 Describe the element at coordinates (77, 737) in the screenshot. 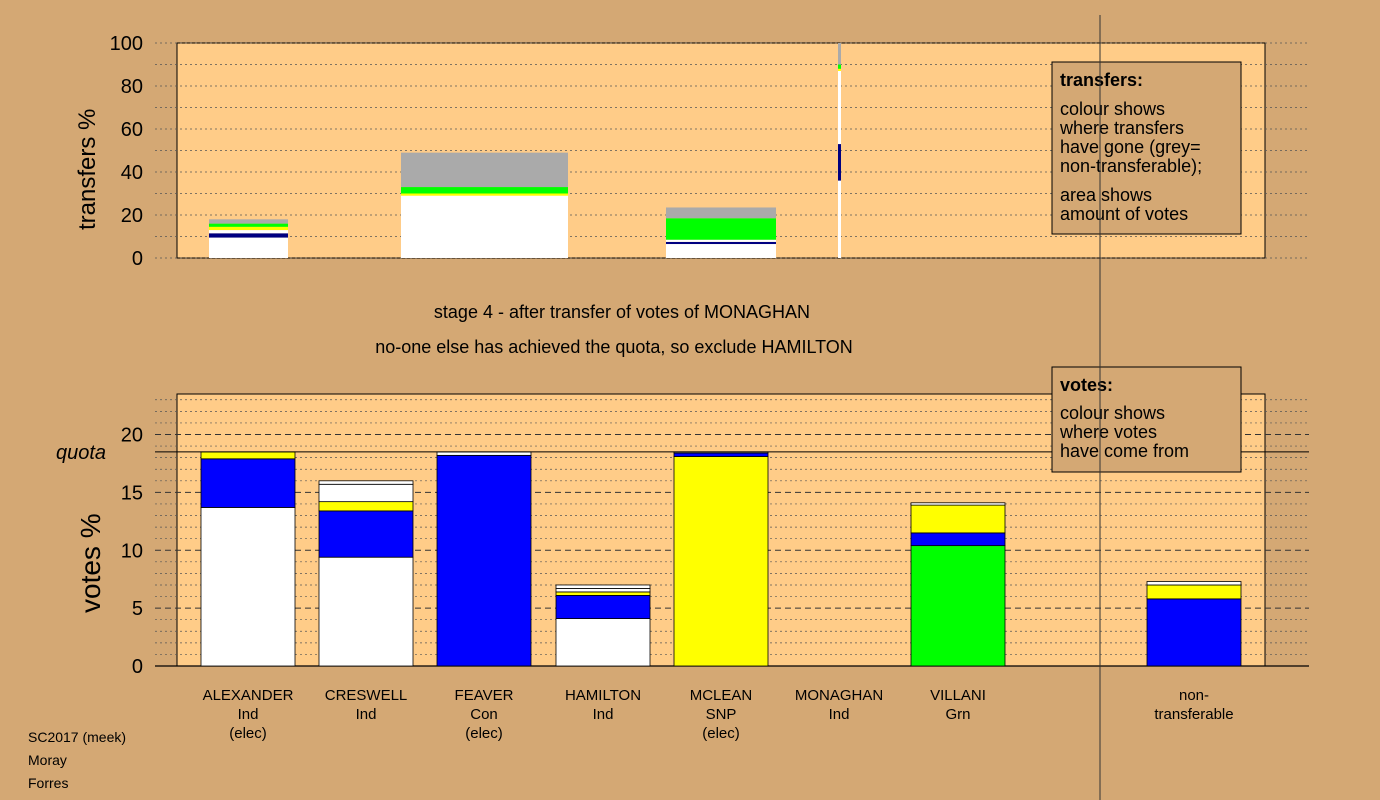

I see `footer-line-1: SC2017 (meek)` at that location.